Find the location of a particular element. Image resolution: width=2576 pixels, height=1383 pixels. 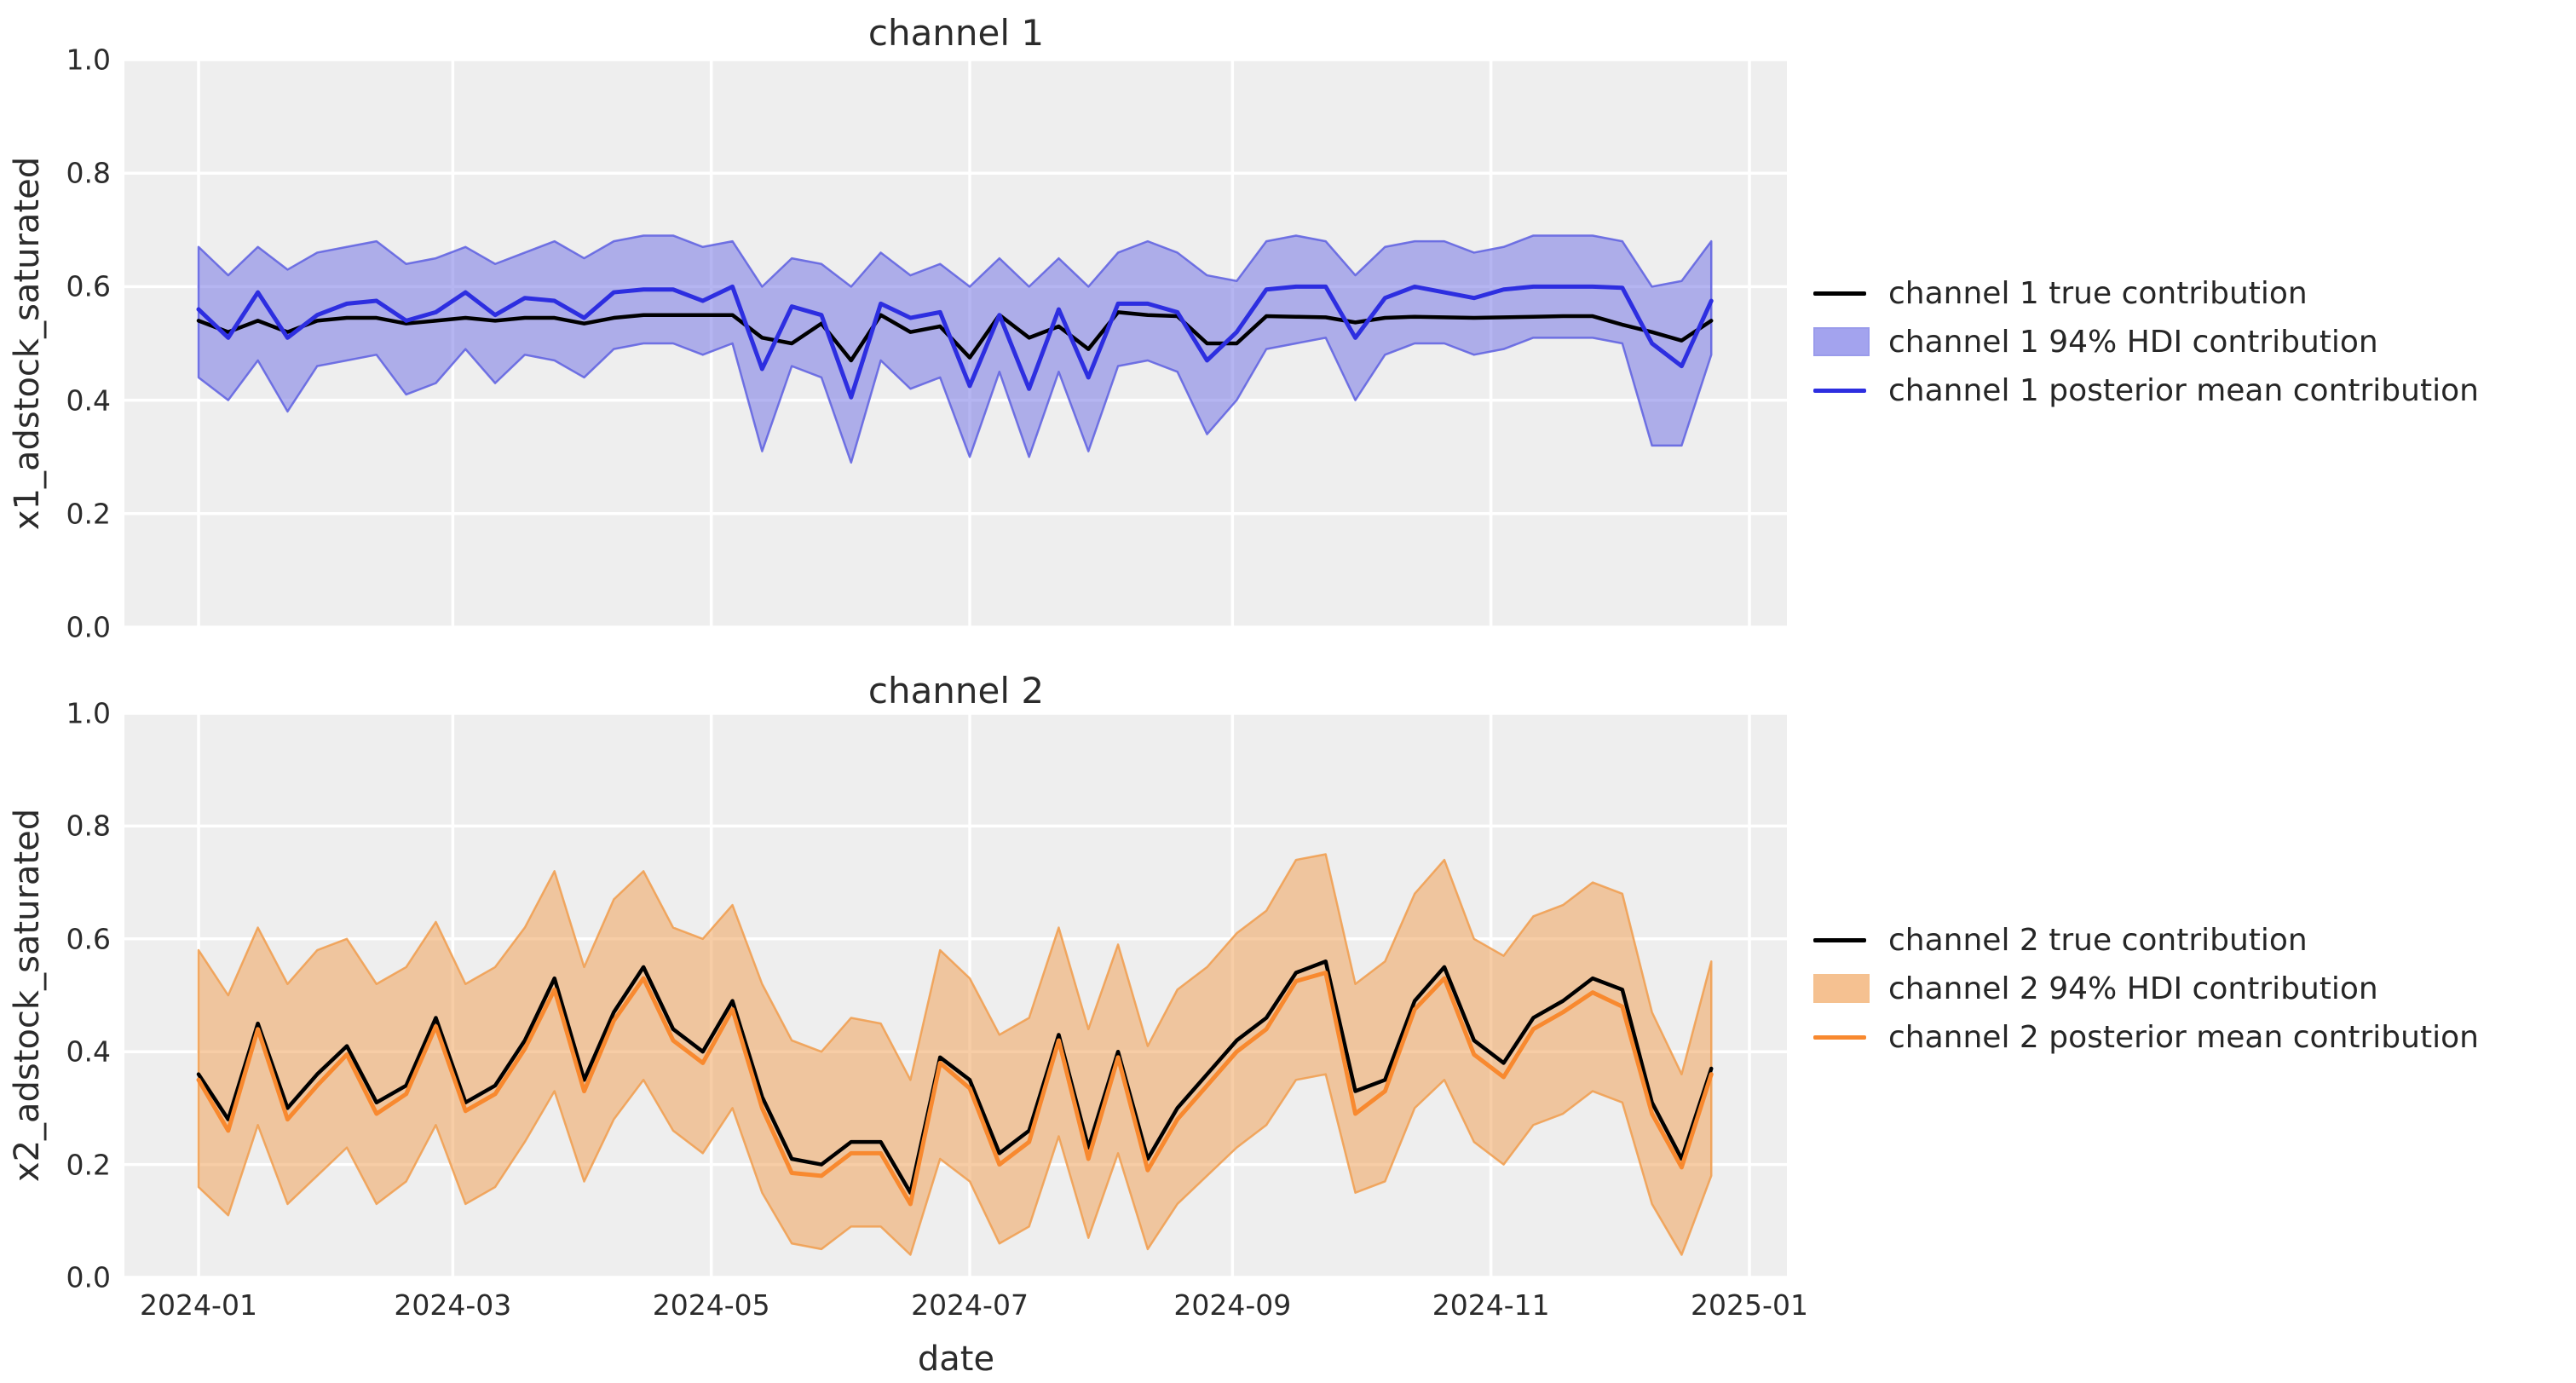

chart1-y-axis-label: x1_adstock_saturated is located at coordinates (27, 343).